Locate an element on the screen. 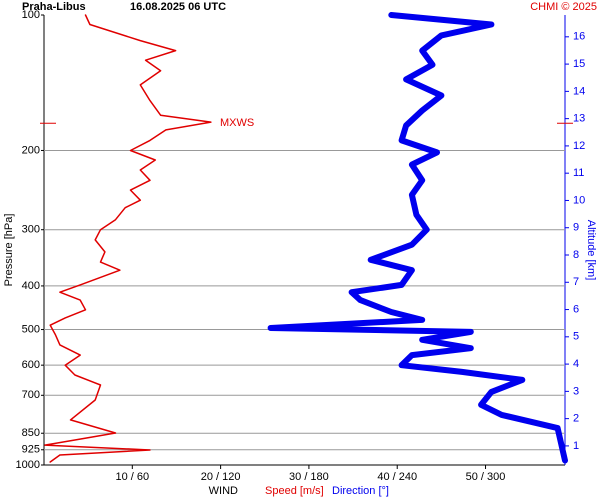 The image size is (600, 500). y2-tick-label: 15 is located at coordinates (579, 64).